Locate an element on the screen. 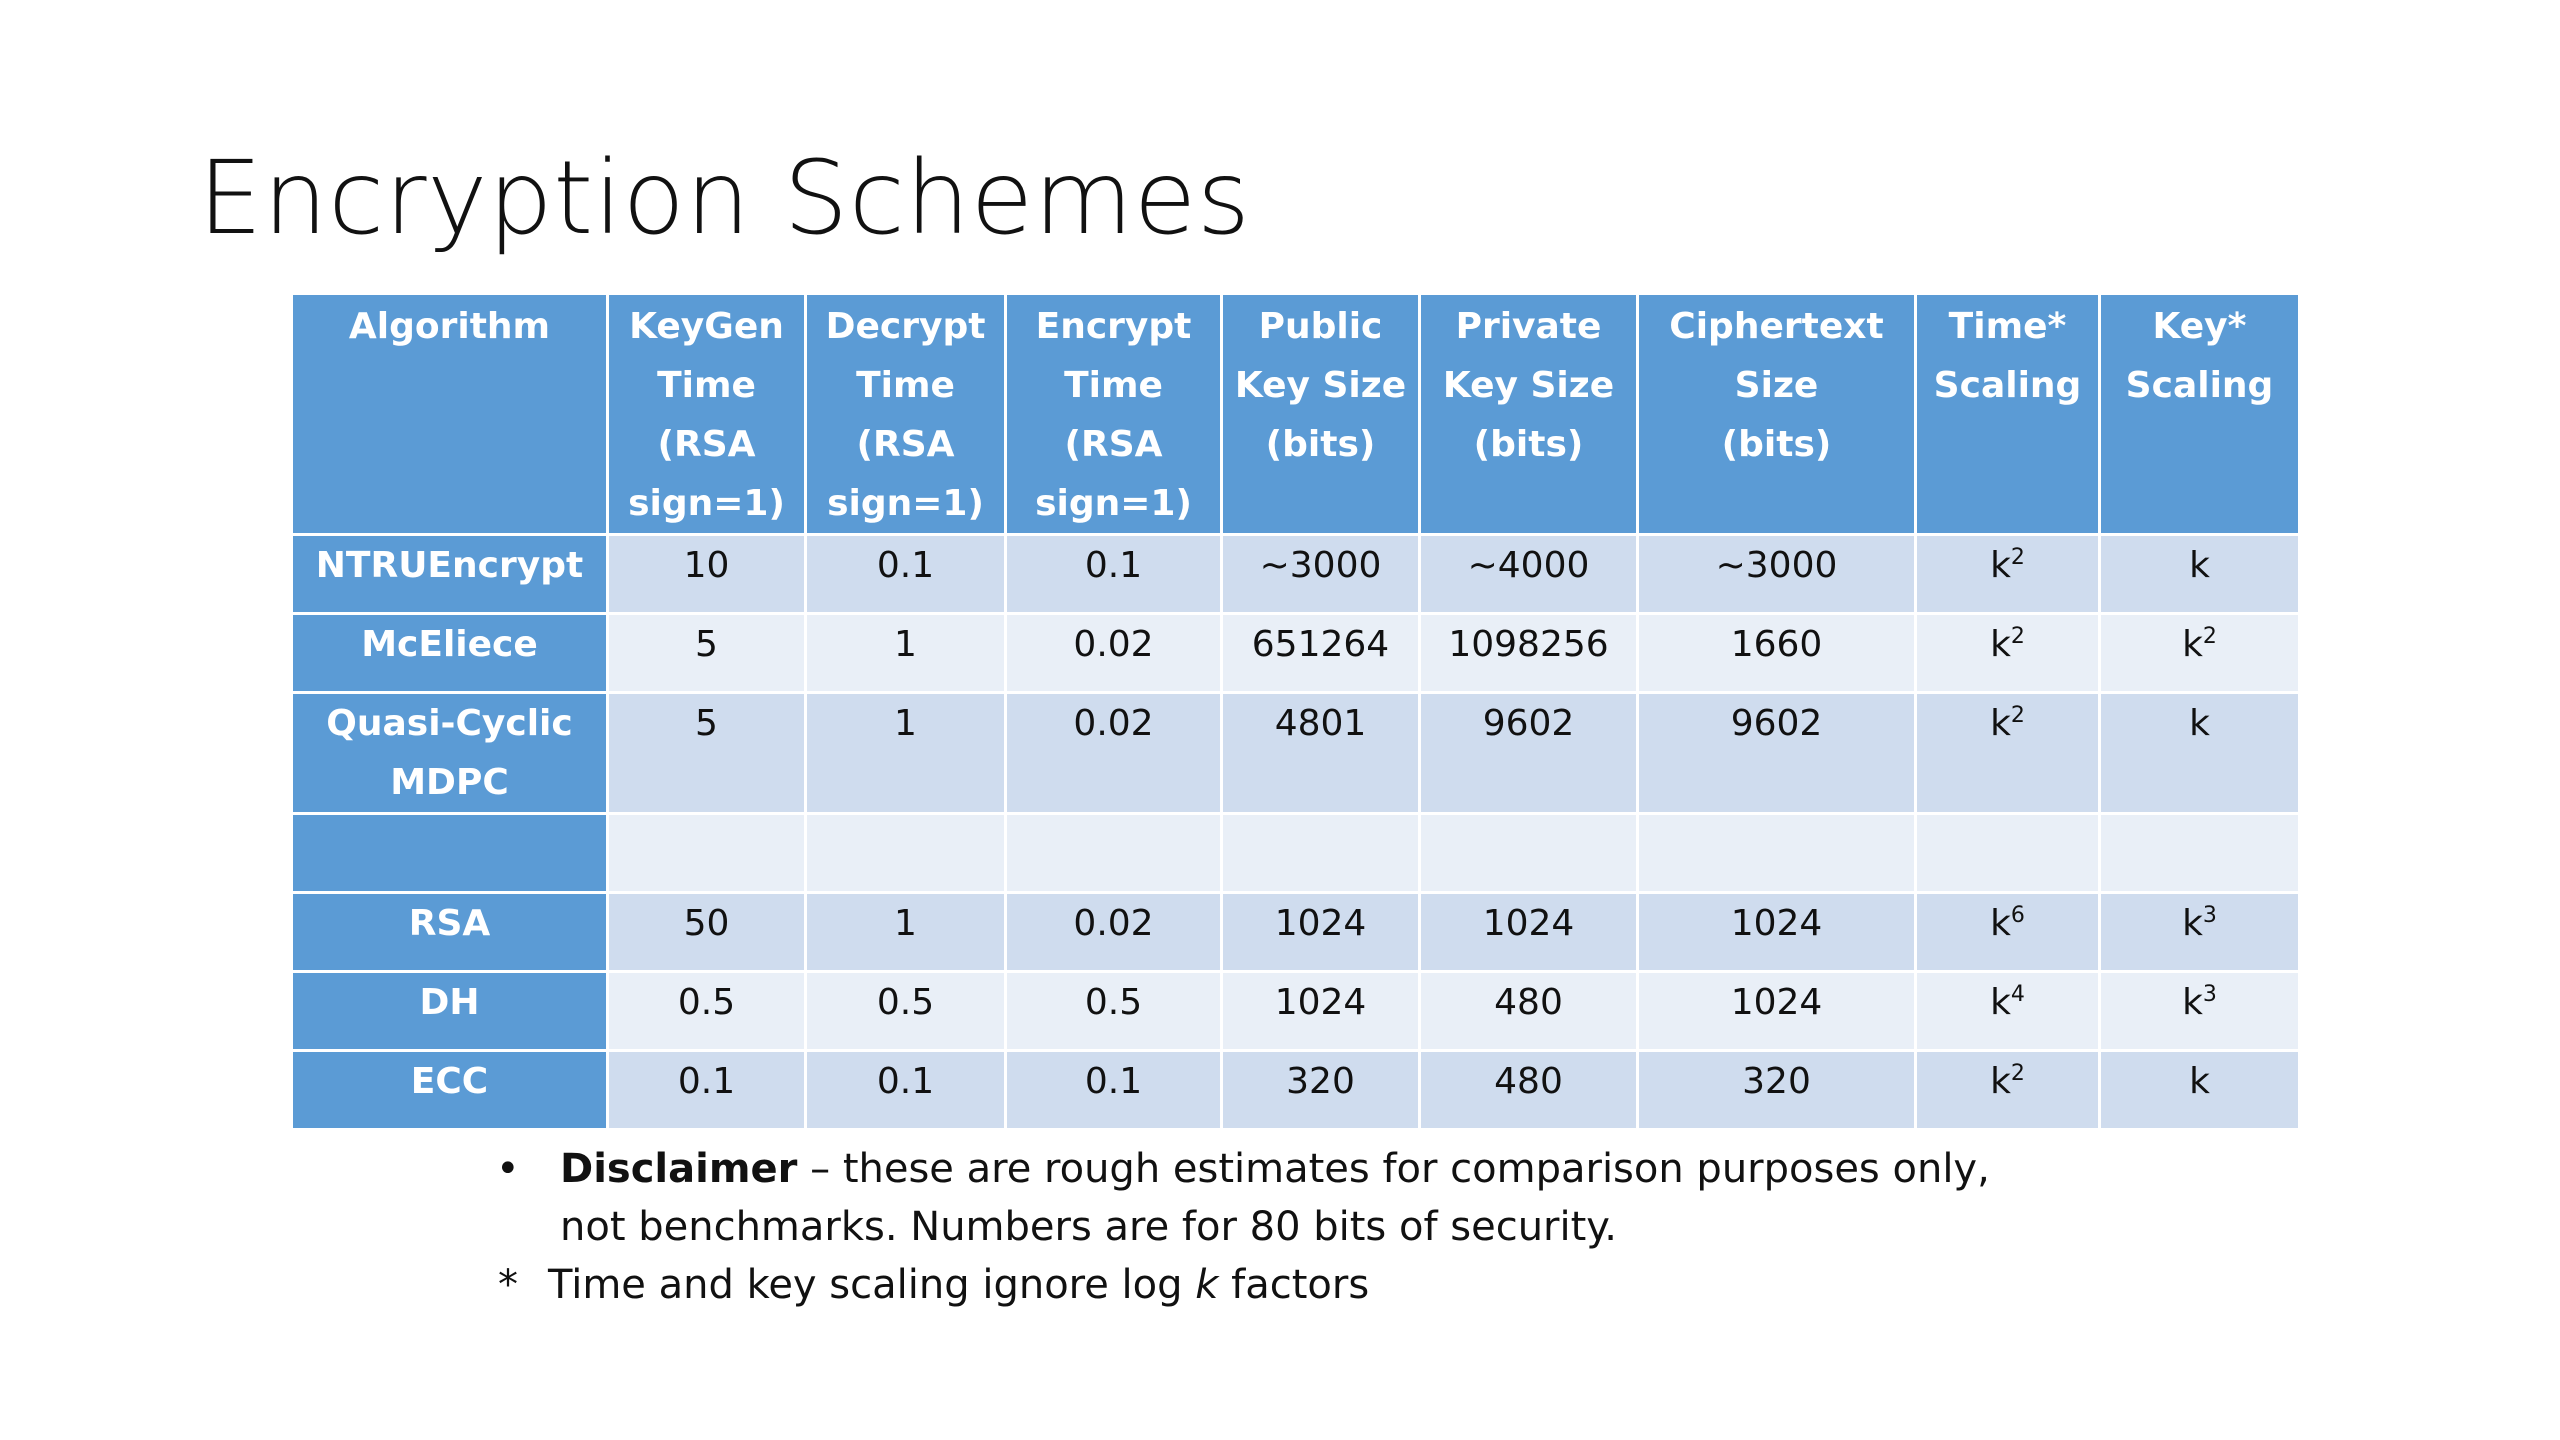 This screenshot has width=2560, height=1440. cell-keygen: 0.5 is located at coordinates (706, 1011).